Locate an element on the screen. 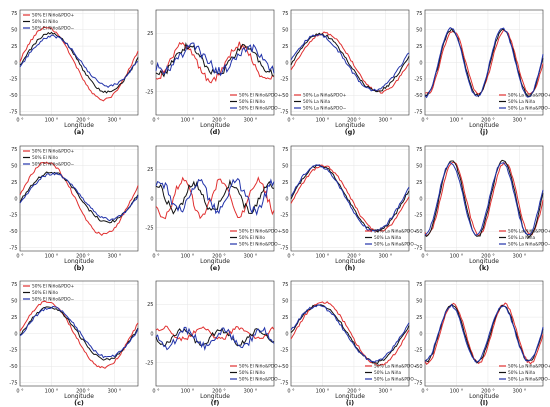 The width and height of the screenshot is (550, 407). panel-label: (g) is located at coordinates (350, 132).